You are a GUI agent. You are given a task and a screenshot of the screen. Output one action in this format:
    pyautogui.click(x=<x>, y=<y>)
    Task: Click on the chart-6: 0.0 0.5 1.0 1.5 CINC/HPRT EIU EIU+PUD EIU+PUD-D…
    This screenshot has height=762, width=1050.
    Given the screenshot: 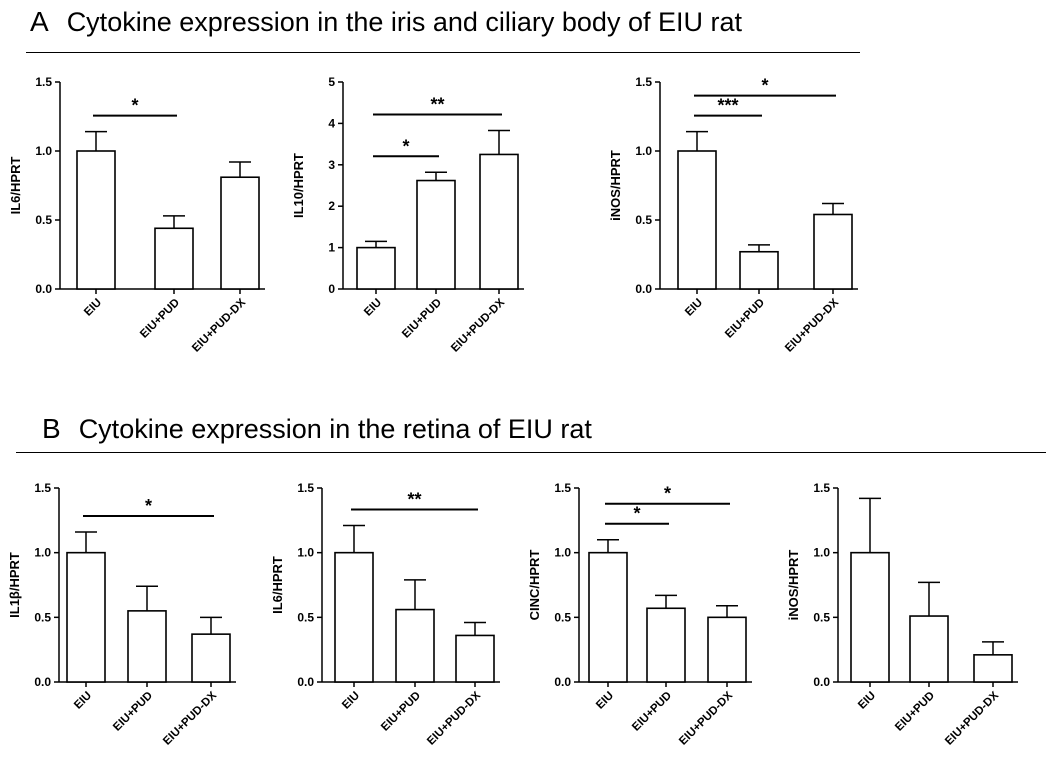 What is the action you would take?
    pyautogui.click(x=639, y=614)
    